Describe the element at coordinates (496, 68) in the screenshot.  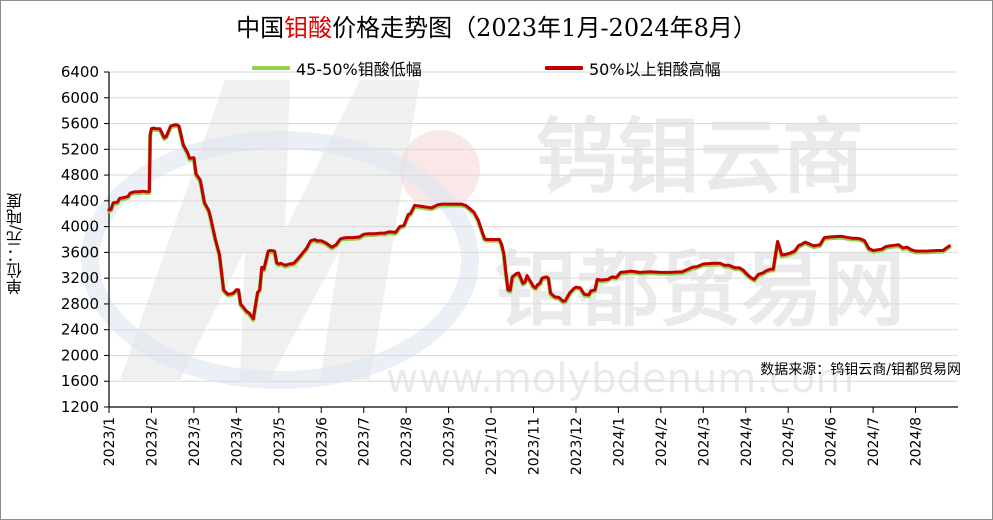
I see `legend: 45-50%钼酸低幅 50%以上钼酸高幅` at that location.